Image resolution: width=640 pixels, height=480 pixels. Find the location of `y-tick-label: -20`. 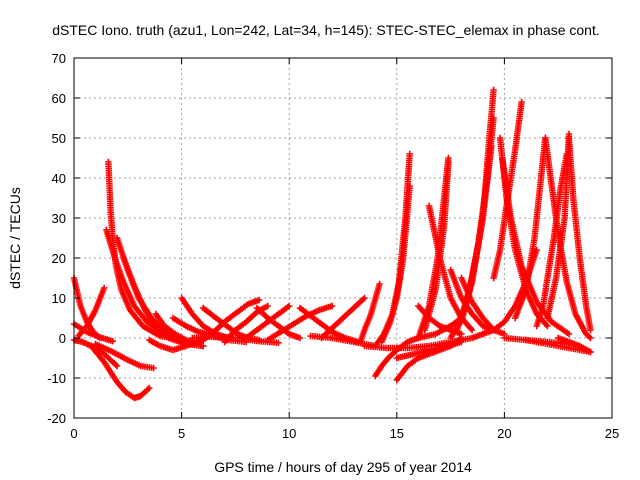

y-tick-label: -20 is located at coordinates (56, 418).